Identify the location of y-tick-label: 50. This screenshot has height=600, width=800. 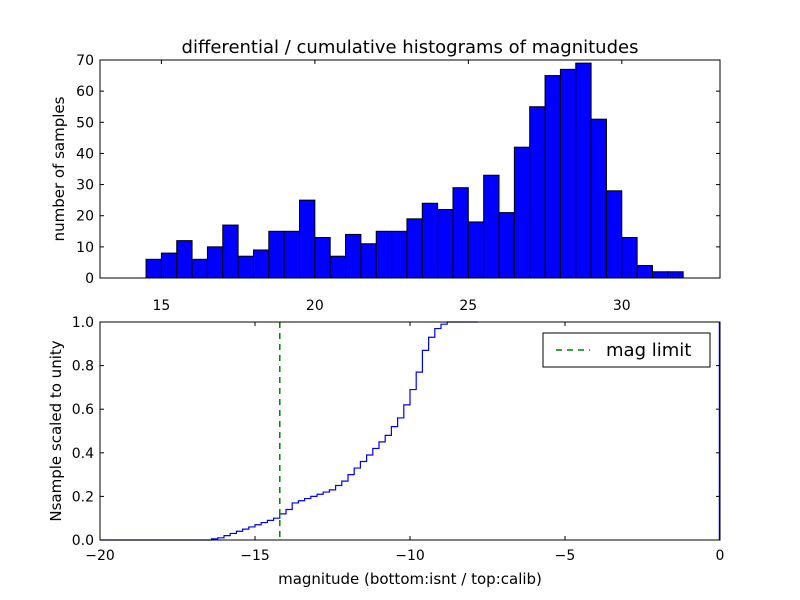
(85, 123).